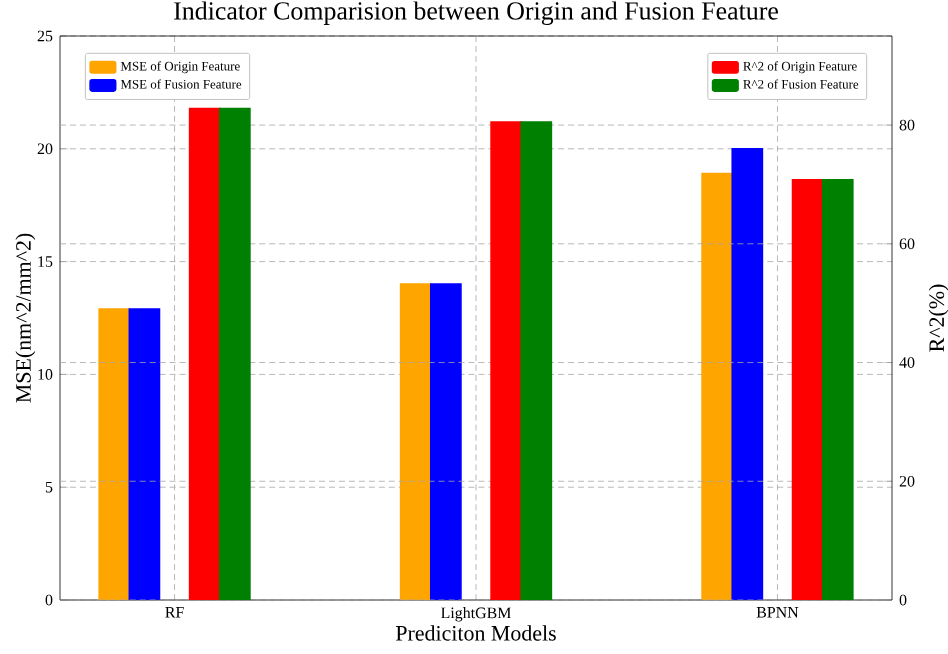 This screenshot has width=948, height=654. What do you see at coordinates (476, 13) in the screenshot?
I see `chart-title: Indicator Comparision between Origin and Fusion Feature` at bounding box center [476, 13].